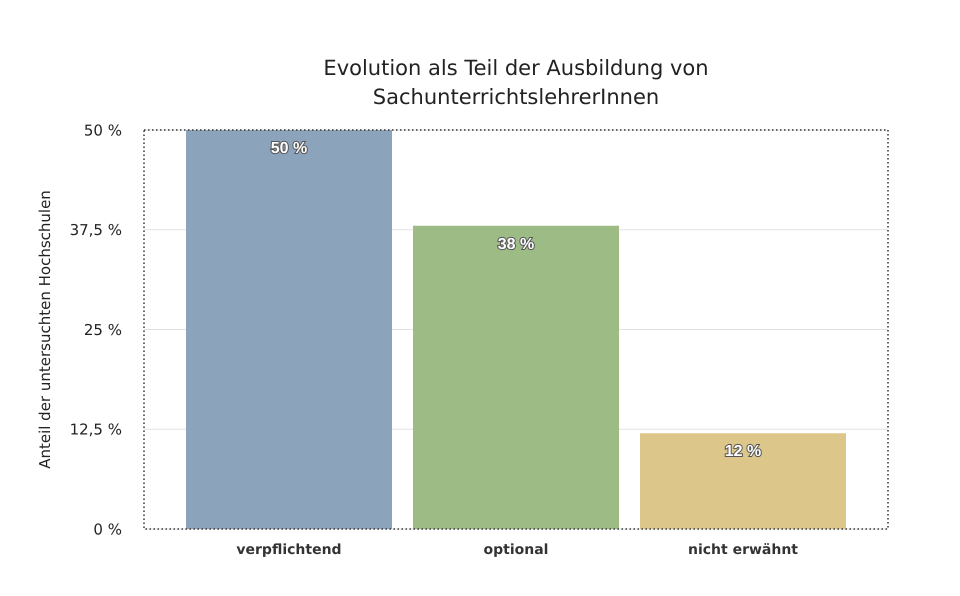 The image size is (960, 596). What do you see at coordinates (107, 529) in the screenshot?
I see `y-tick-label: 0 %` at bounding box center [107, 529].